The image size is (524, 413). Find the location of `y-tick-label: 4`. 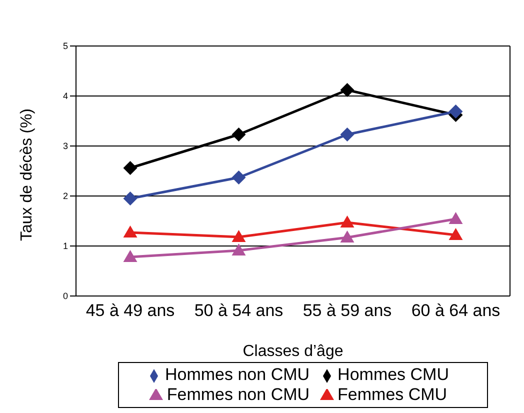

y-tick-label: 4 is located at coordinates (65, 96).